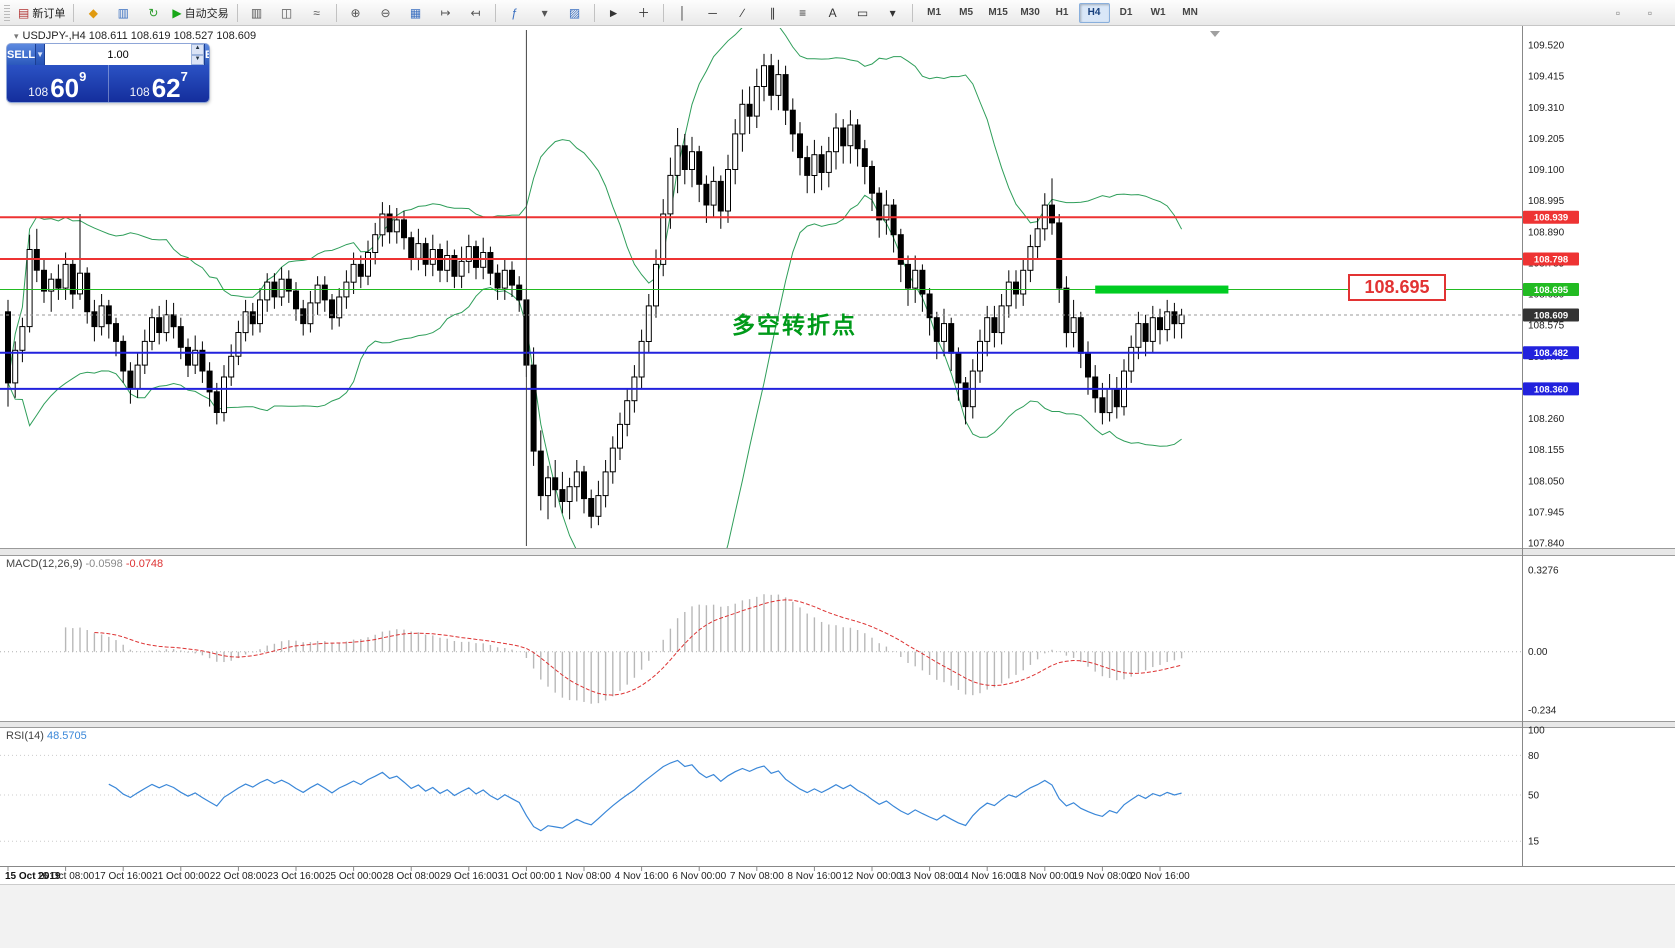 Image resolution: width=1675 pixels, height=948 pixels. I want to click on svg-text: 108.482, so click(1551, 353).